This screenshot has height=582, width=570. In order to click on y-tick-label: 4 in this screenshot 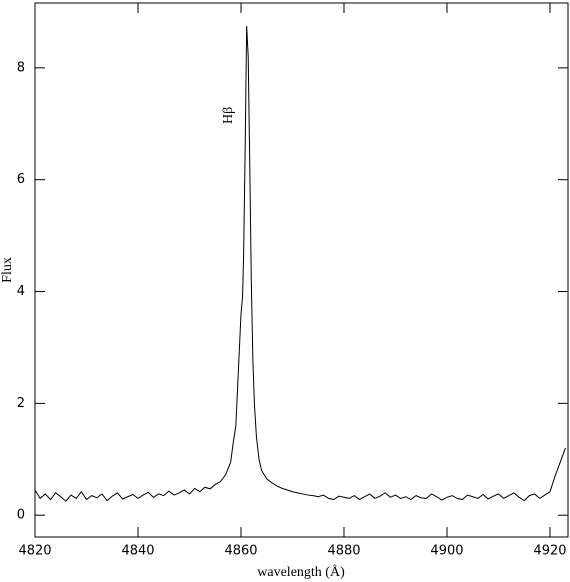, I will do `click(21, 291)`.